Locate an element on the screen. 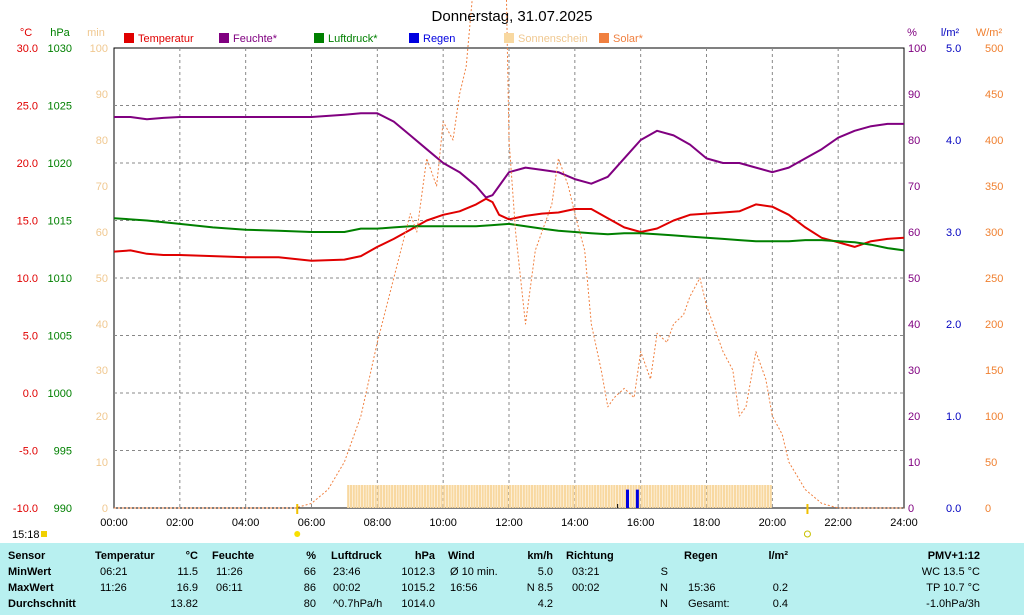 Image resolution: width=1024 pixels, height=615 pixels. stats-cell-extra: WC 13.5 °C is located at coordinates (950, 572).